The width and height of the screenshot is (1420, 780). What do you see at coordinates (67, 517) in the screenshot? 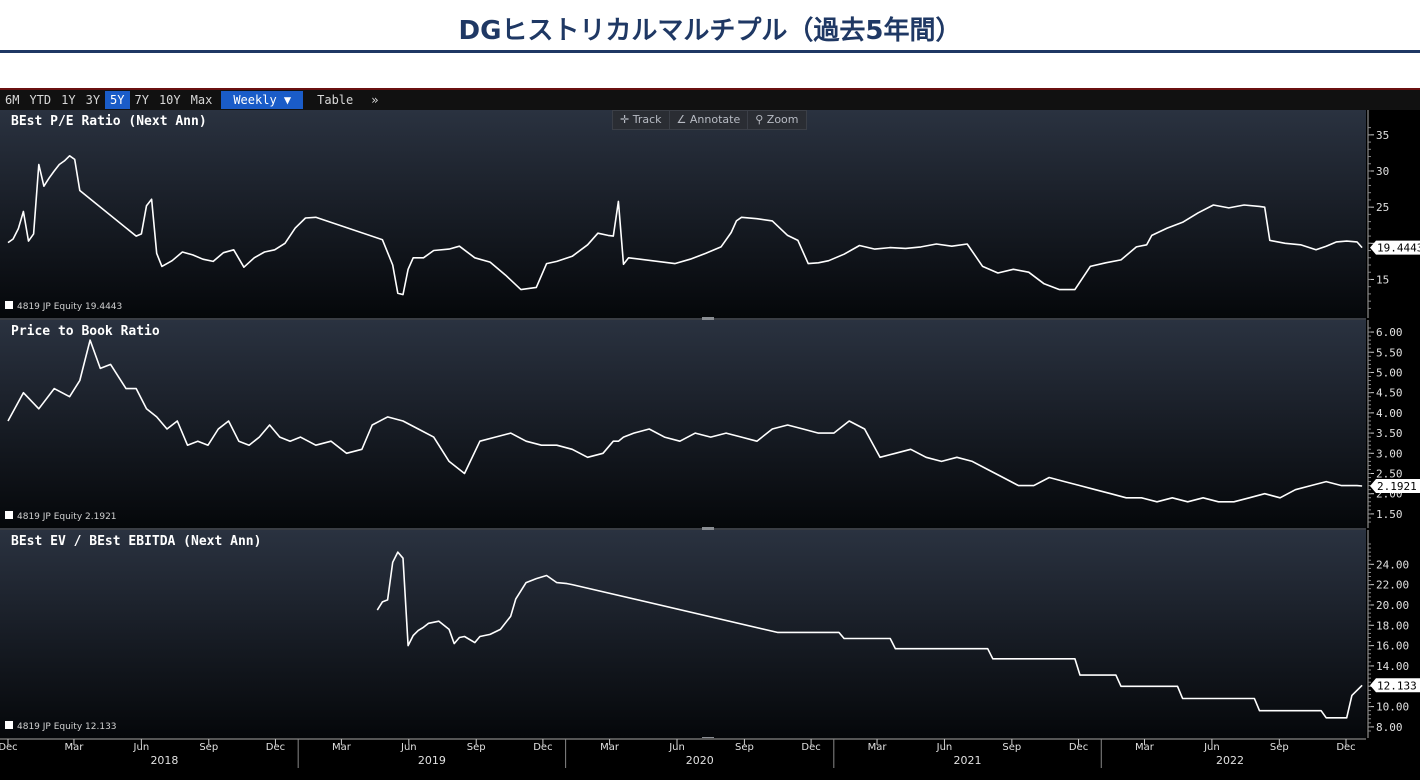
I see `legend-label: 4819 JP Equity 2.1921` at bounding box center [67, 517].